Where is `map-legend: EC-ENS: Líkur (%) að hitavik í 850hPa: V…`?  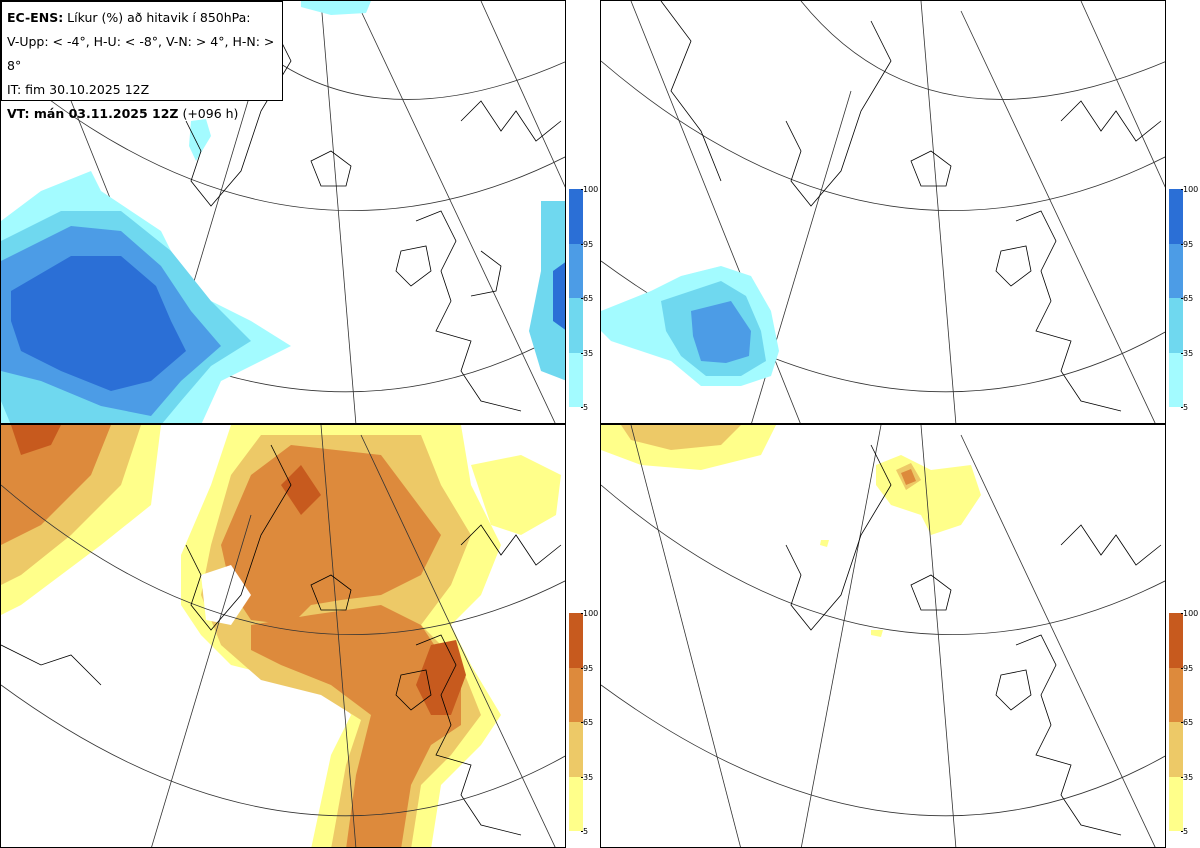 map-legend: EC-ENS: Líkur (%) að hitavik í 850hPa: V… is located at coordinates (142, 61).